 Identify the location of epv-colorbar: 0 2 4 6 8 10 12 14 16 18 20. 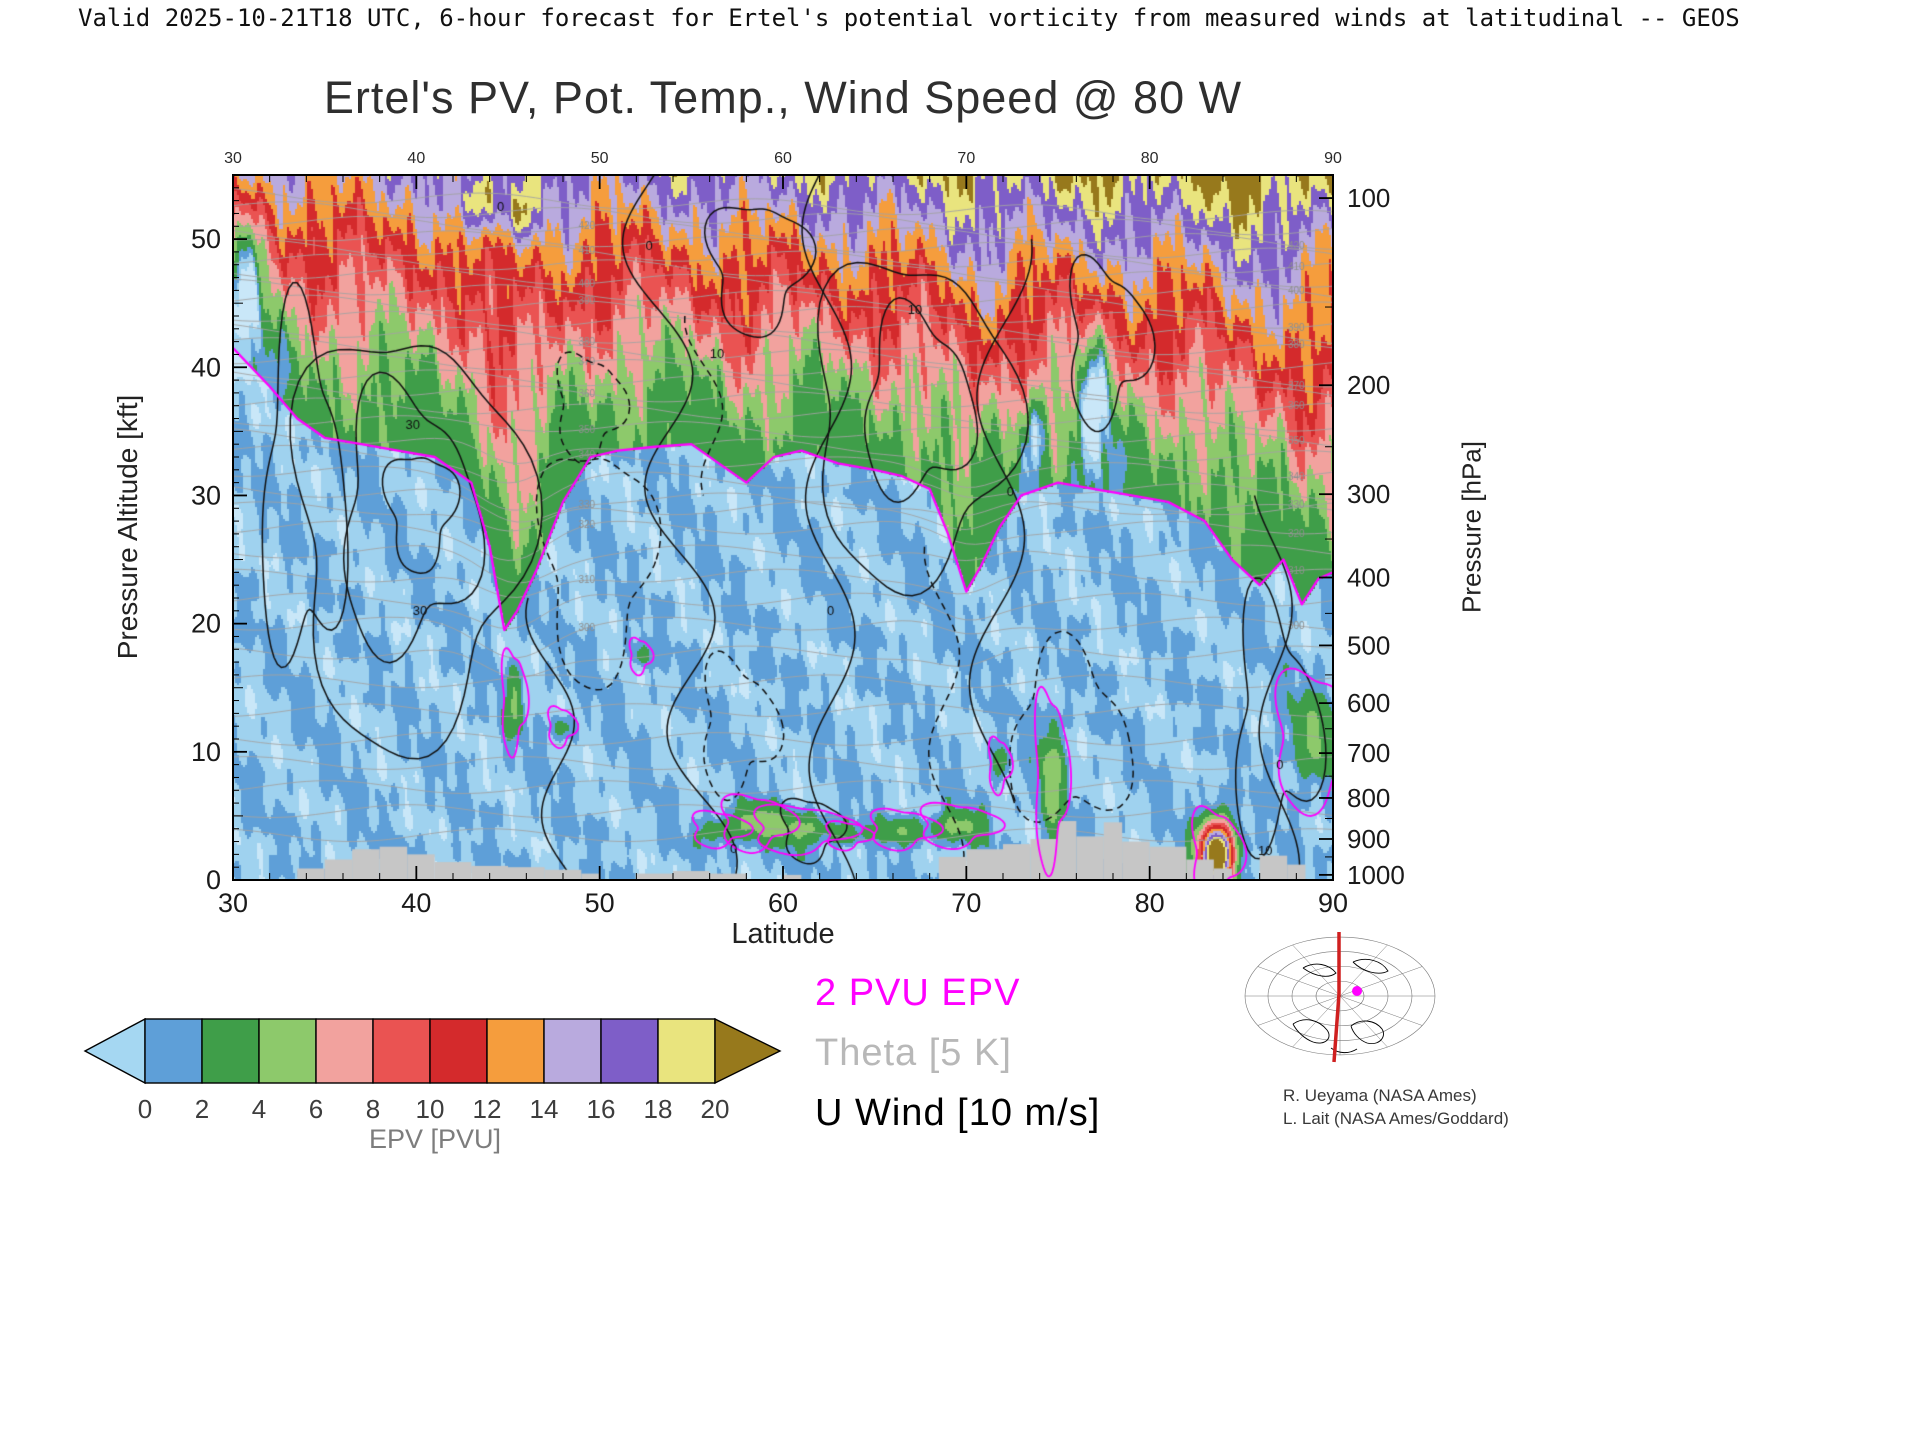
(432, 1071).